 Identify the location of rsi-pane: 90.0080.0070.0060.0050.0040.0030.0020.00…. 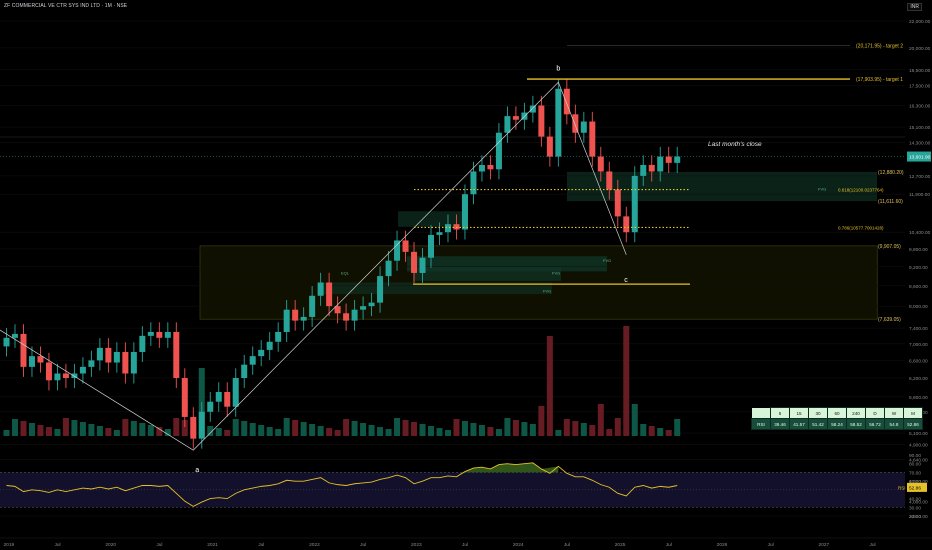
(463, 486).